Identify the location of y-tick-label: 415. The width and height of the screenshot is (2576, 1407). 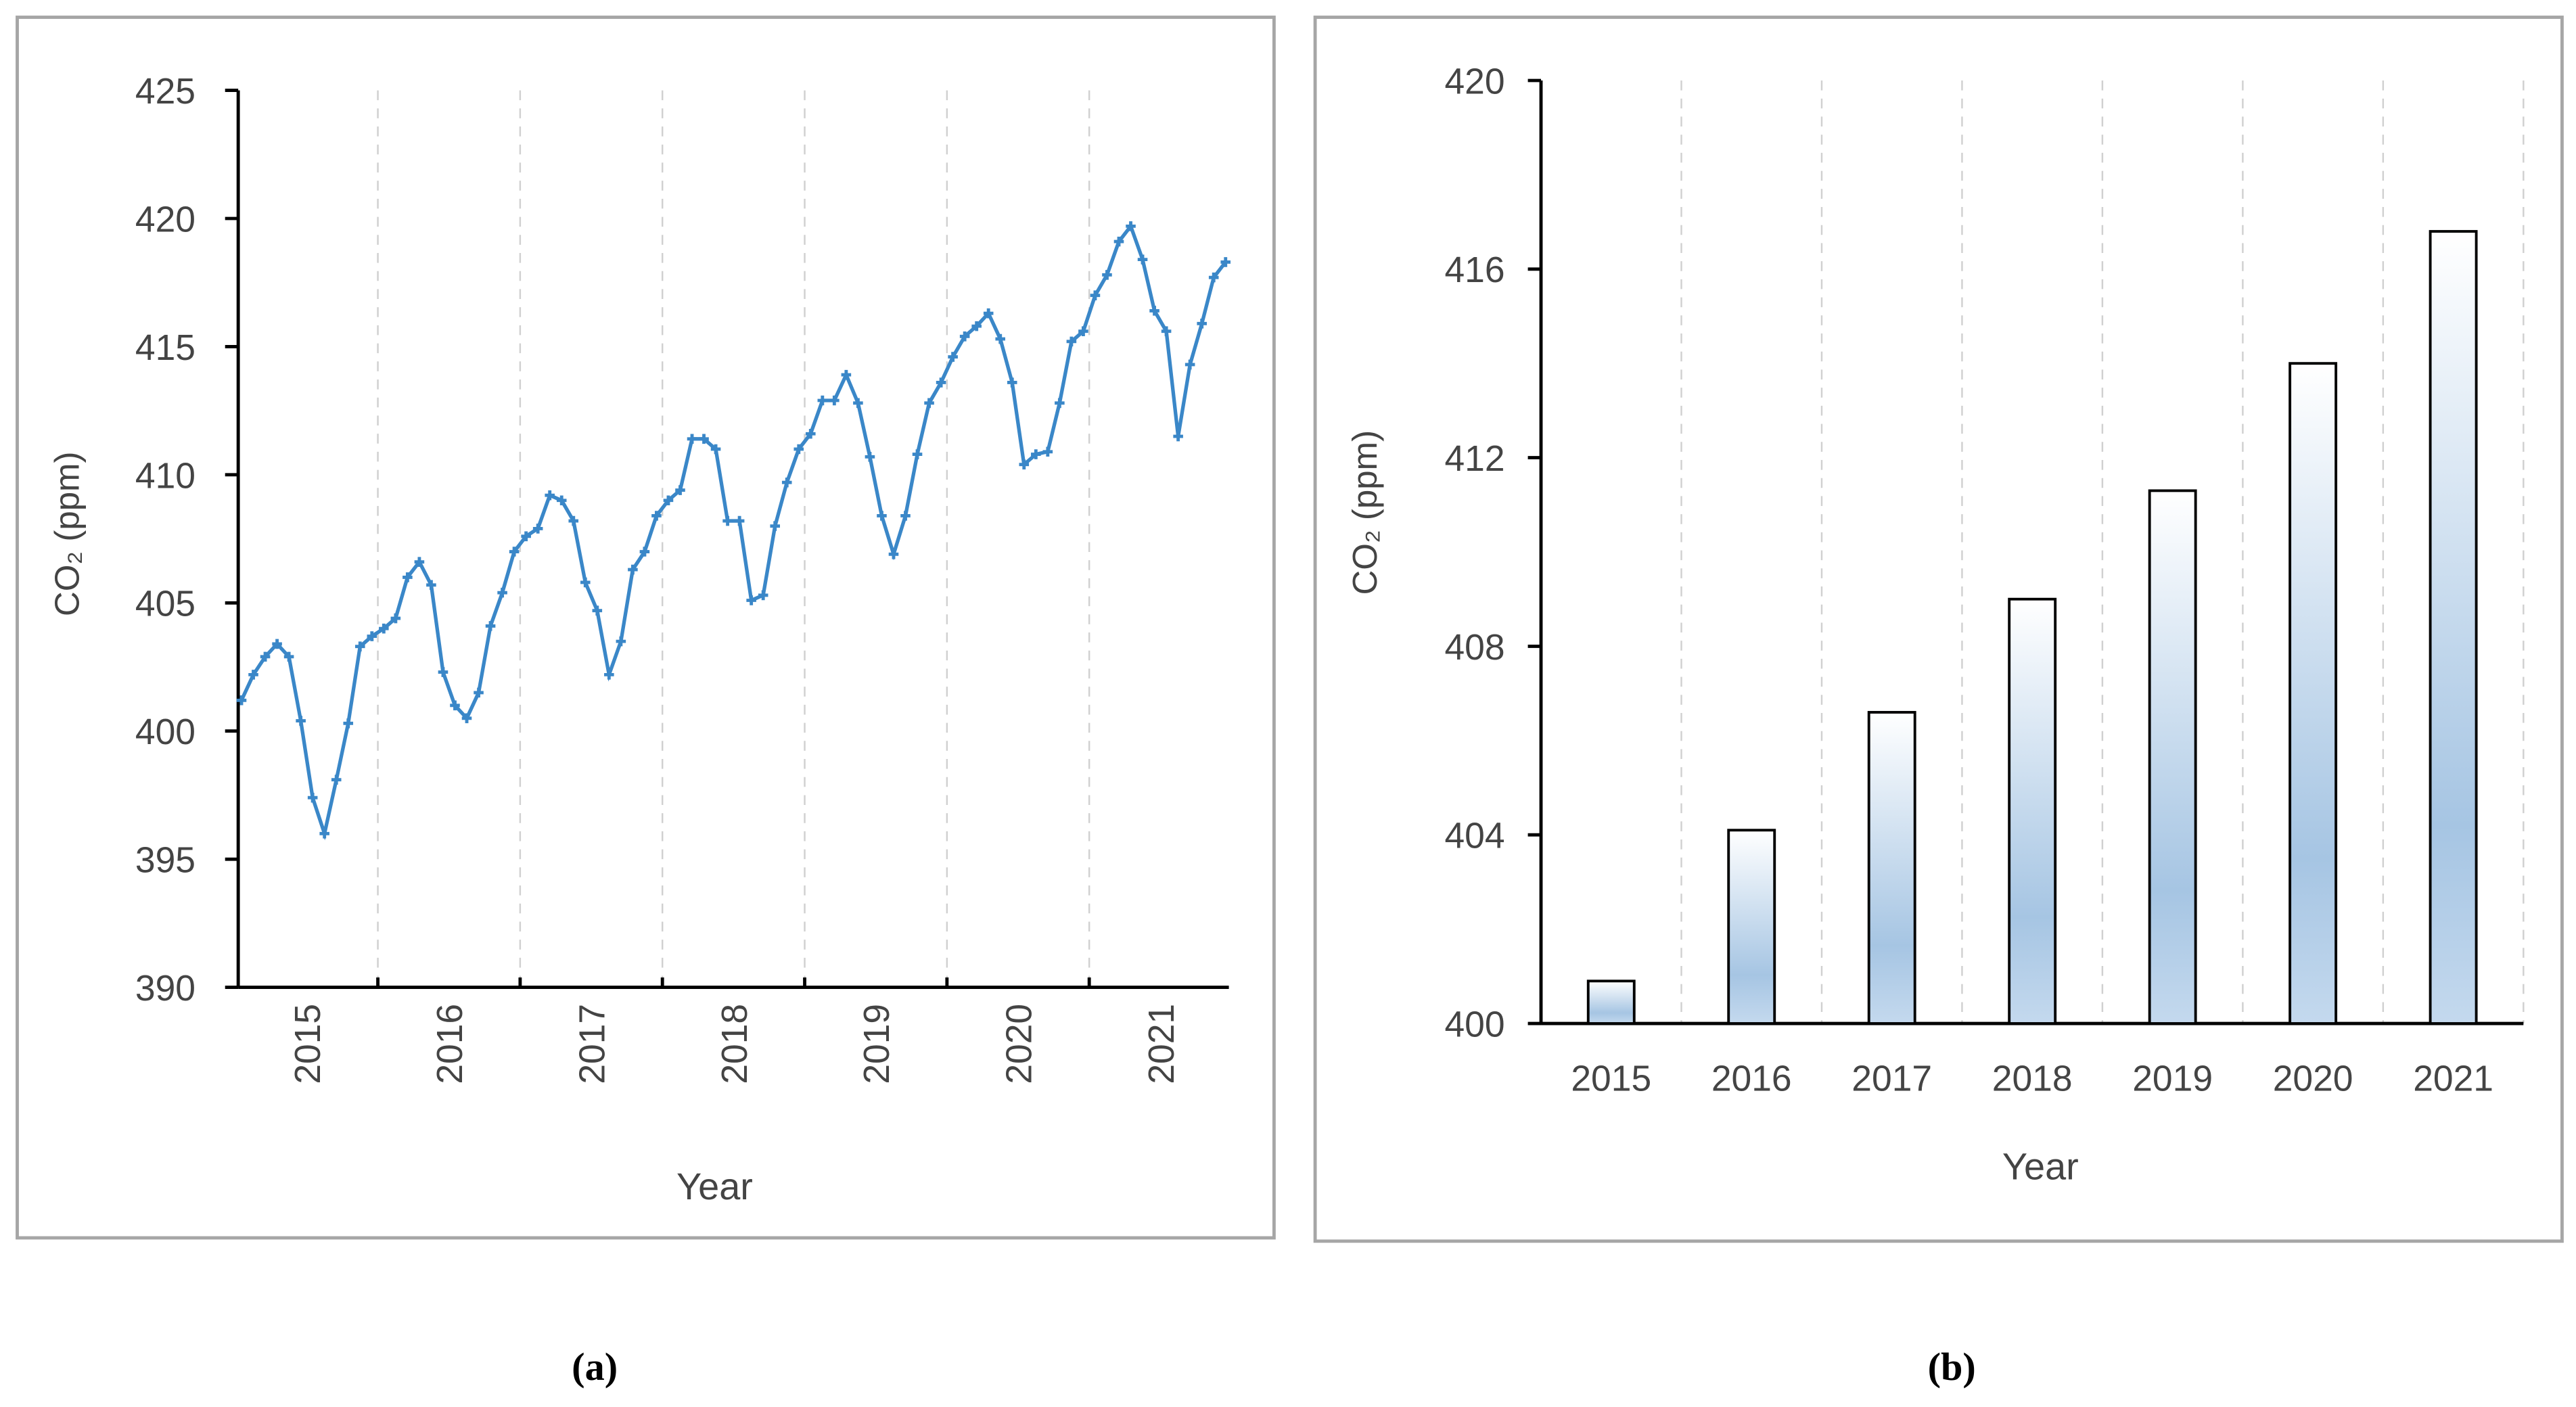
(165, 348).